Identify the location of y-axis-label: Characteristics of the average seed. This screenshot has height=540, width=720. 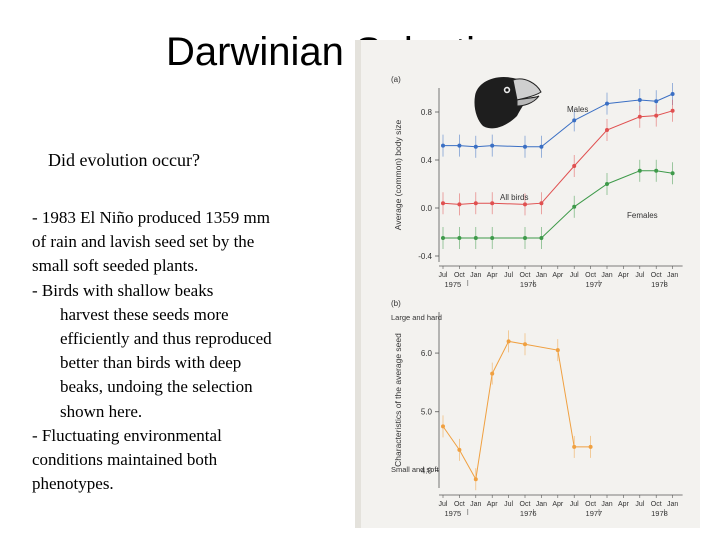
(398, 400).